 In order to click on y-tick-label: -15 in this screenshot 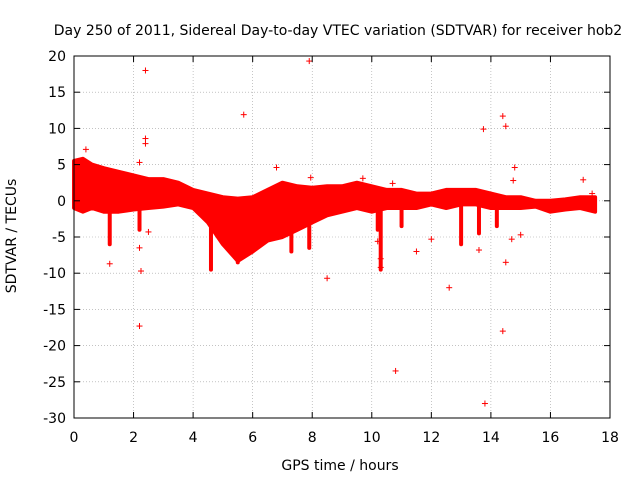, I will do `click(54, 310)`.